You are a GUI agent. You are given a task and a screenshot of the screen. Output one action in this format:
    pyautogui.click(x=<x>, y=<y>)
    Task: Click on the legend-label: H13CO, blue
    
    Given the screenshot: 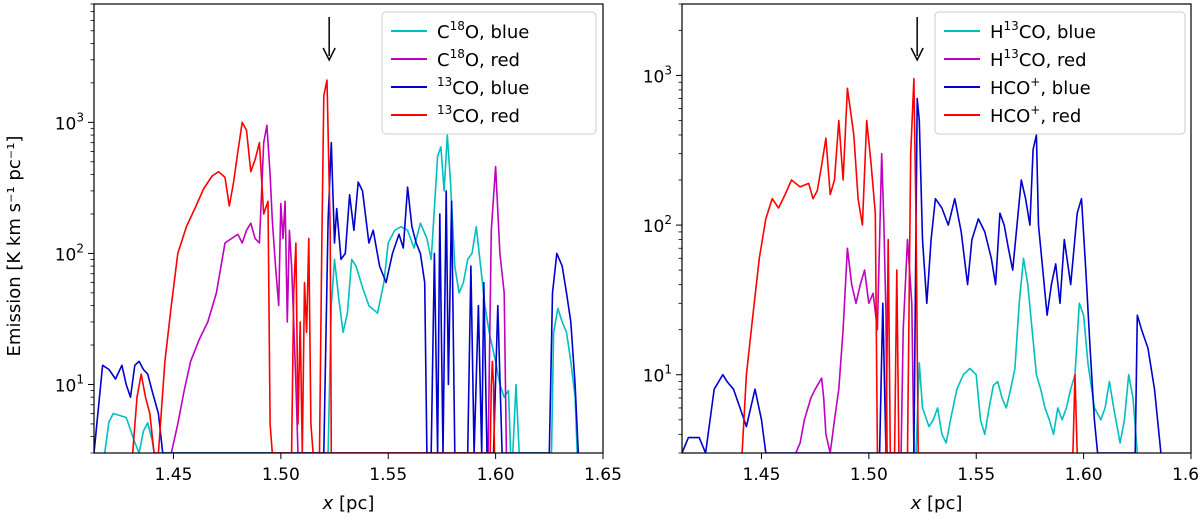 What is the action you would take?
    pyautogui.click(x=1043, y=31)
    